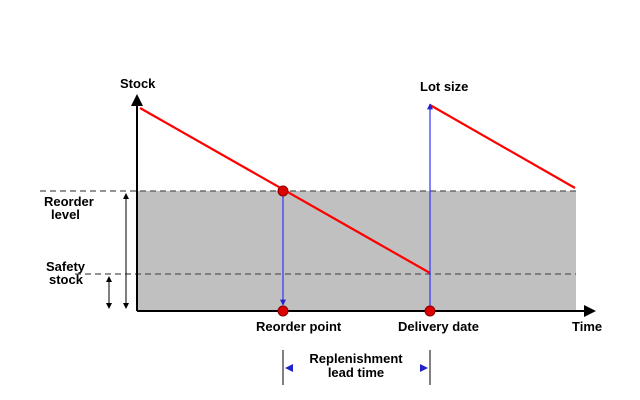  I want to click on delivery-date-label: Delivery date, so click(438, 326).